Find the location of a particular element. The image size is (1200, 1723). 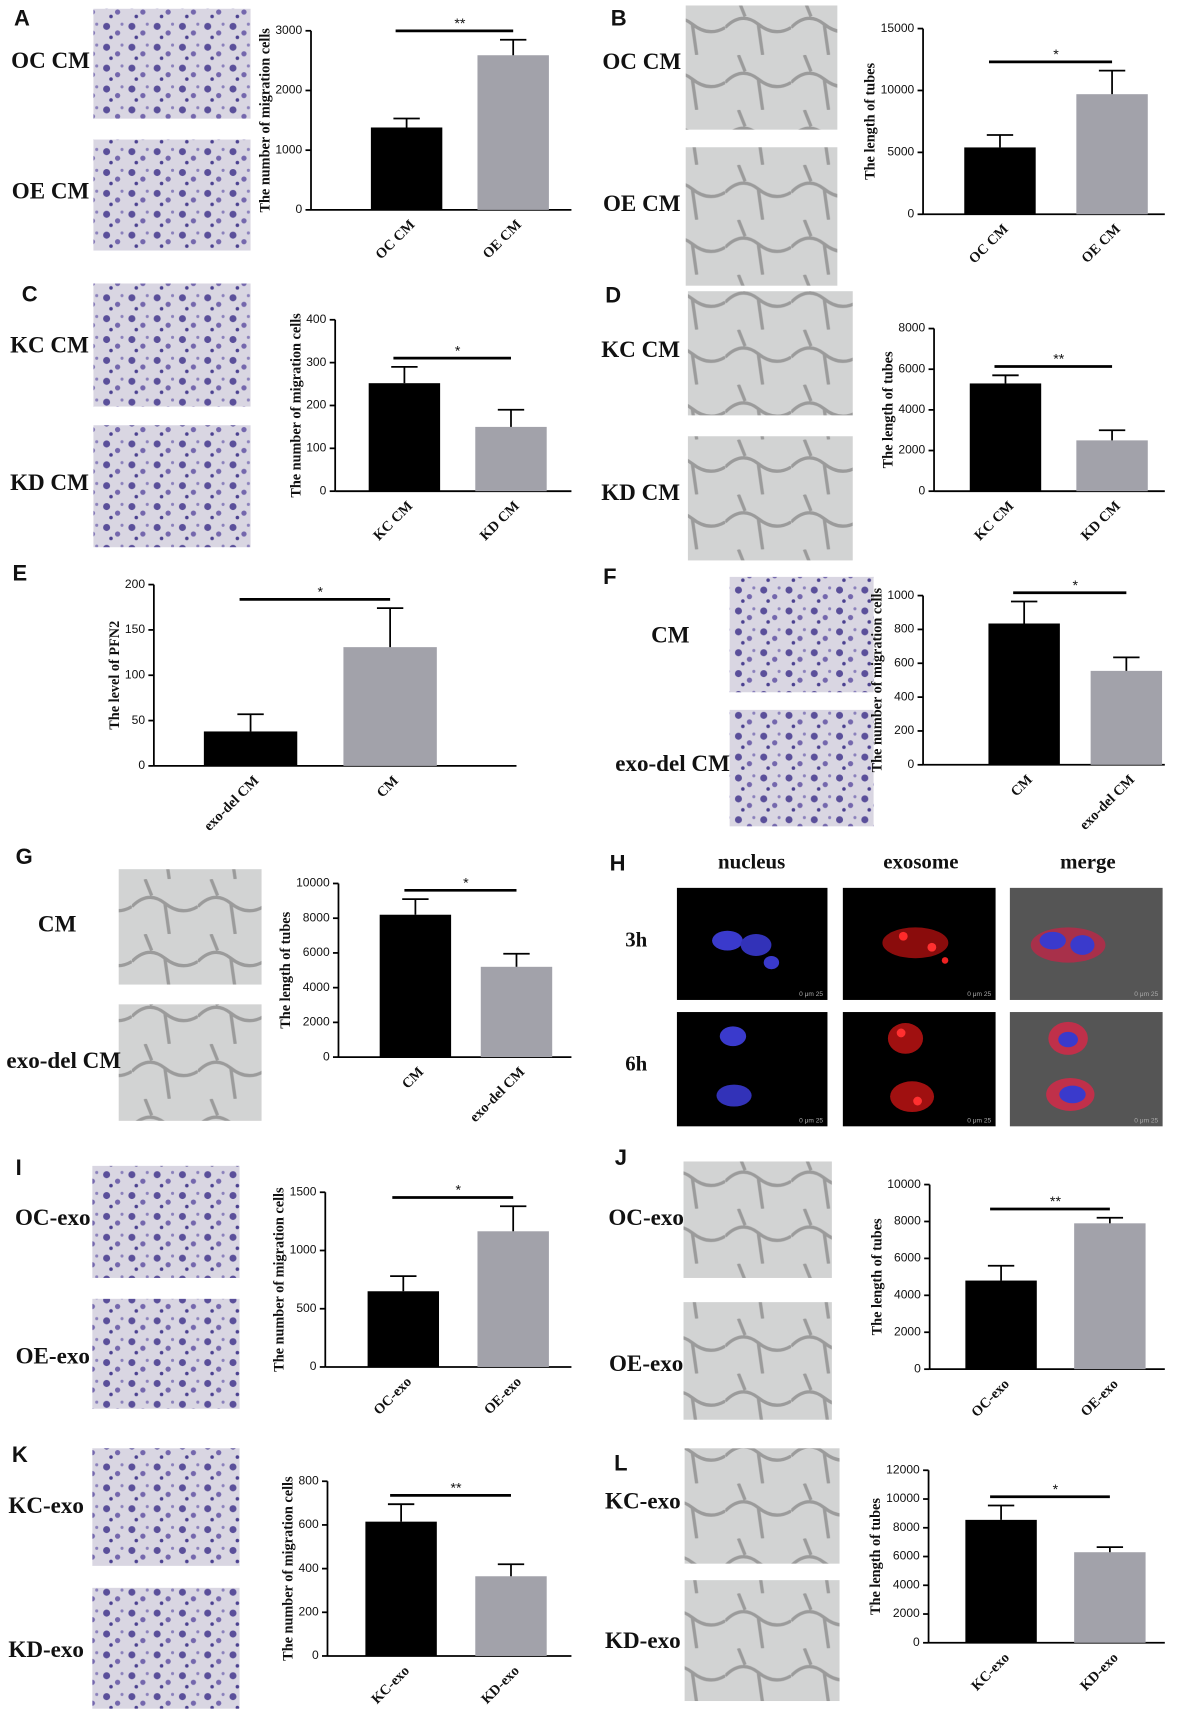

image-label: exo-del CM is located at coordinates (672, 763).